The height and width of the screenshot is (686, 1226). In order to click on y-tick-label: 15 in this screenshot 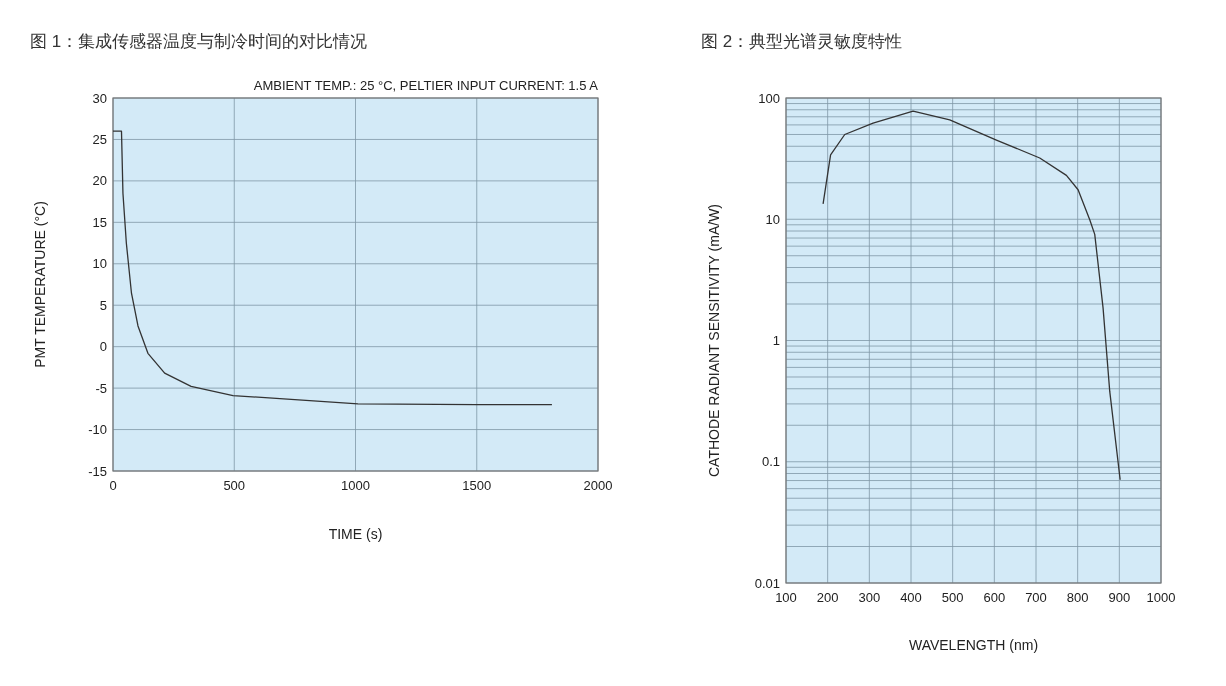, I will do `click(99, 222)`.